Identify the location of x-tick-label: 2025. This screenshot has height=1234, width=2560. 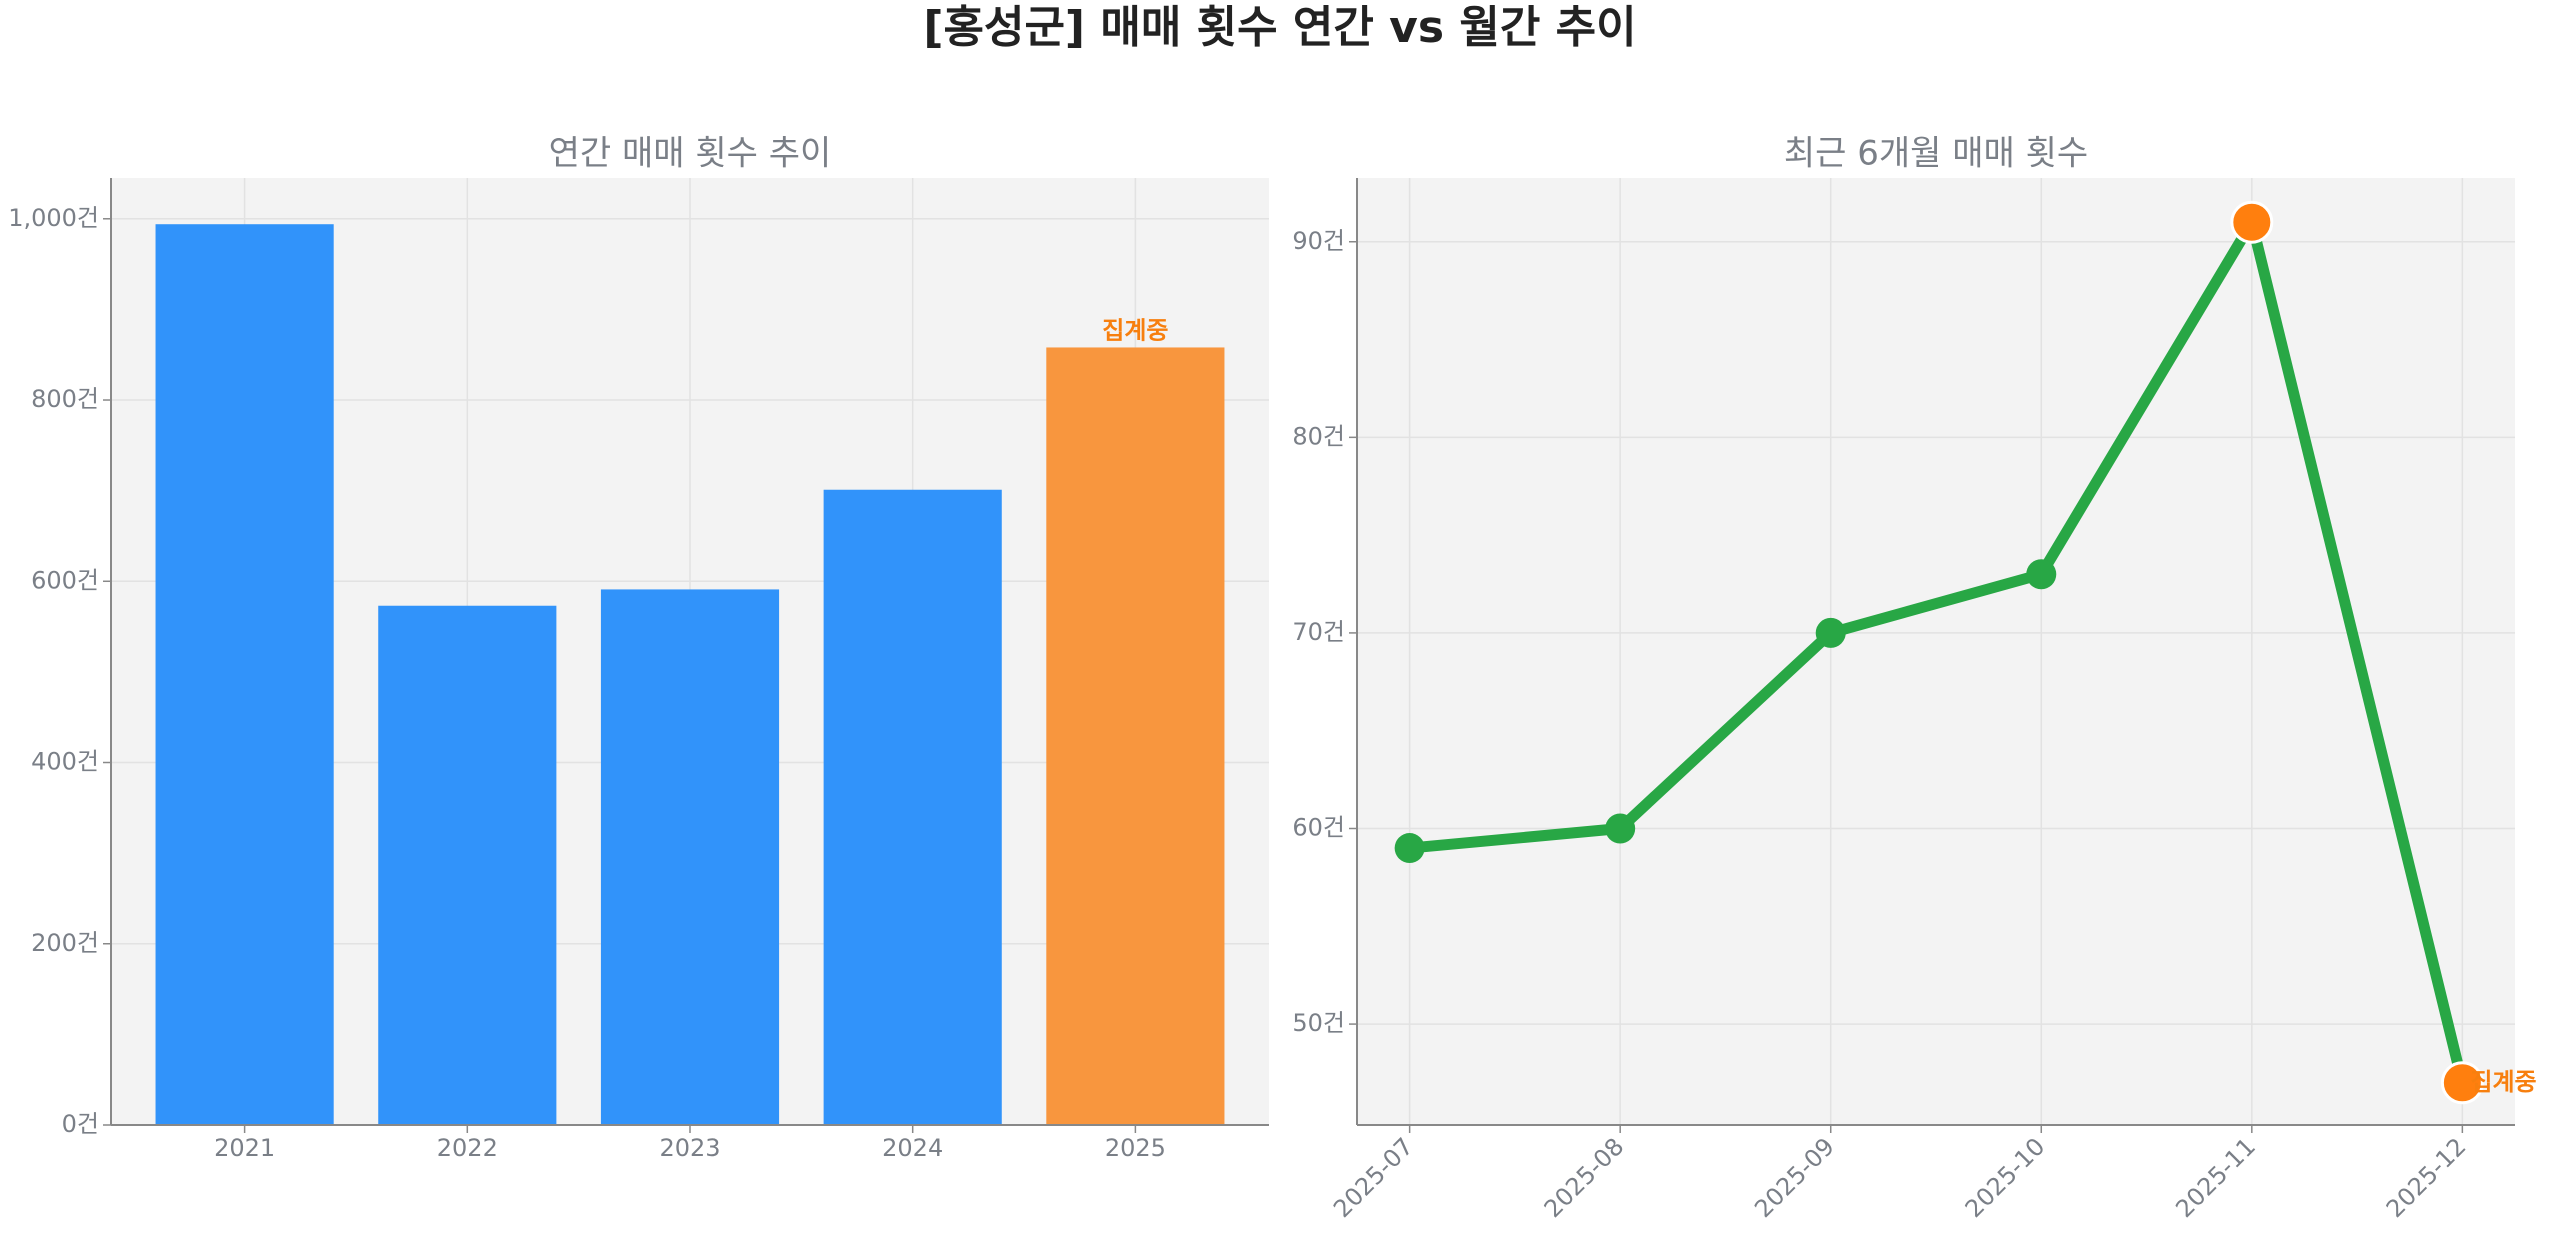
(1135, 1148).